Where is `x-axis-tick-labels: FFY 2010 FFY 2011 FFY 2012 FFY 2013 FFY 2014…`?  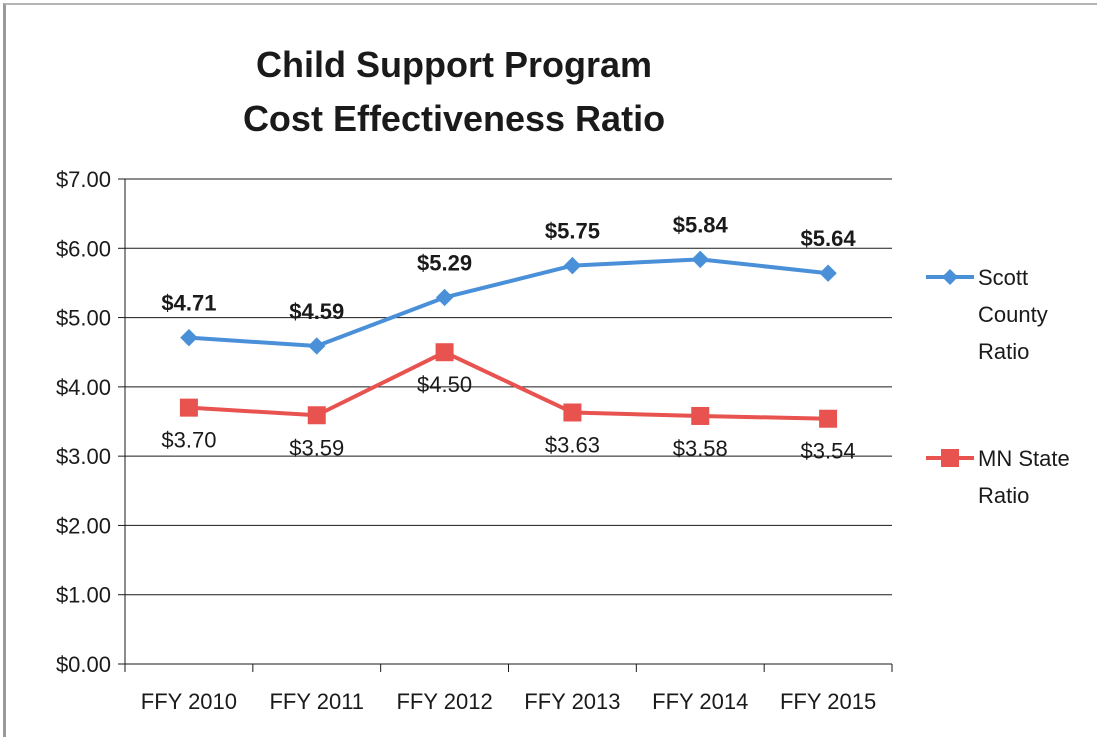 x-axis-tick-labels: FFY 2010 FFY 2011 FFY 2012 FFY 2013 FFY 2014… is located at coordinates (508, 701).